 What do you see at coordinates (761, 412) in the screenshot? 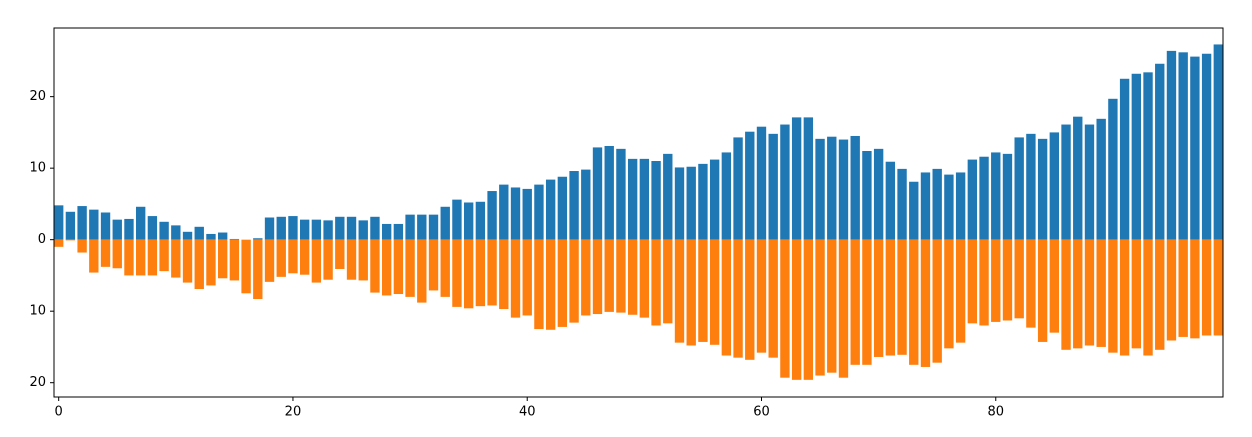
I see `x-tick-label: 60` at bounding box center [761, 412].